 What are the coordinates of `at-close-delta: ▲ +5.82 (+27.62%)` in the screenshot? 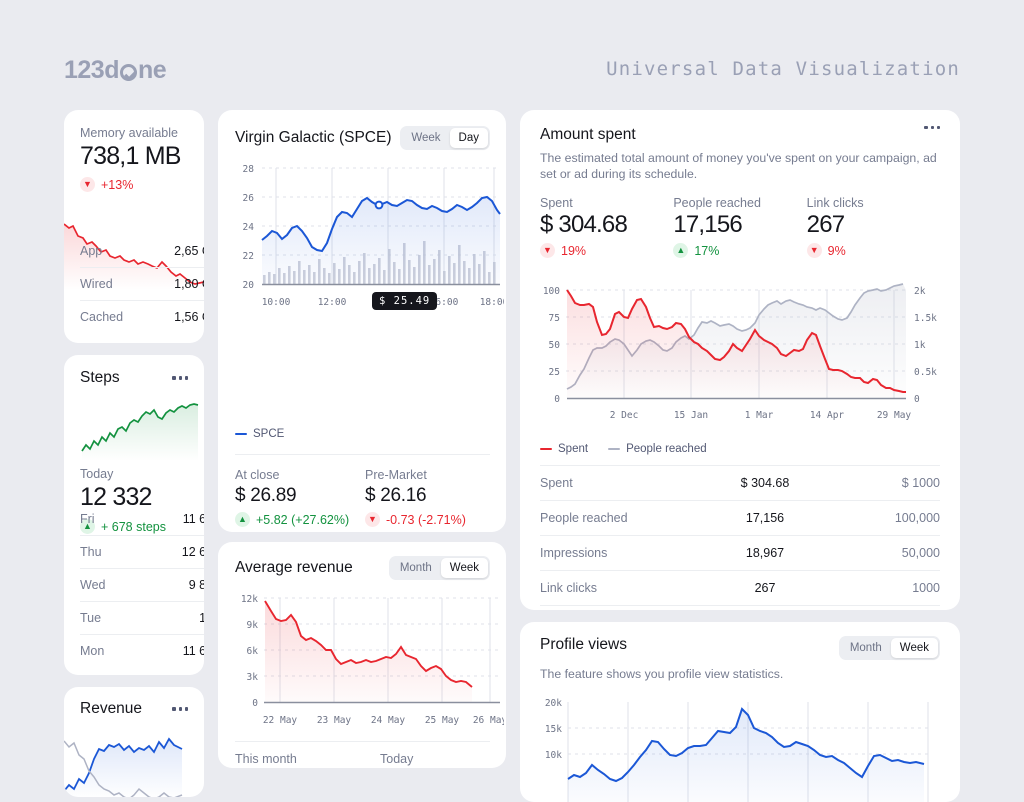 It's located at (300, 519).